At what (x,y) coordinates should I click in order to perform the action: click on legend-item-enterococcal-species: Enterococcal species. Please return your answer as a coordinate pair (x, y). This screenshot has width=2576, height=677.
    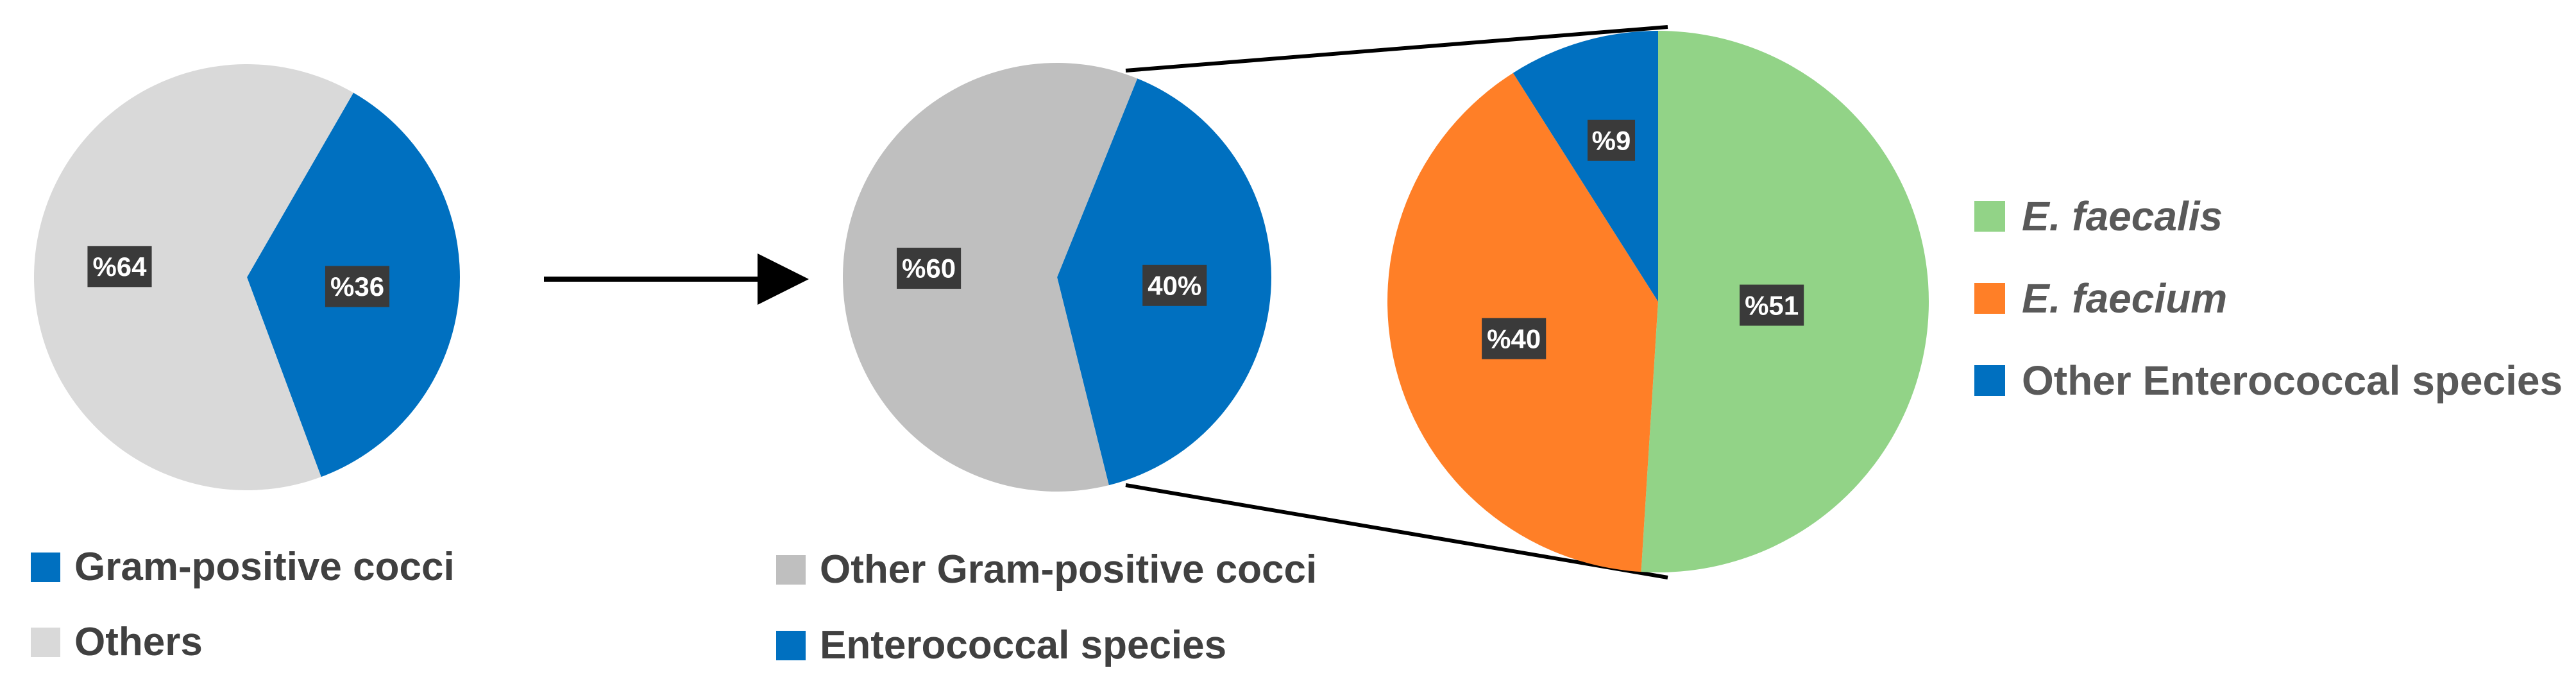
    Looking at the image, I should click on (1001, 645).